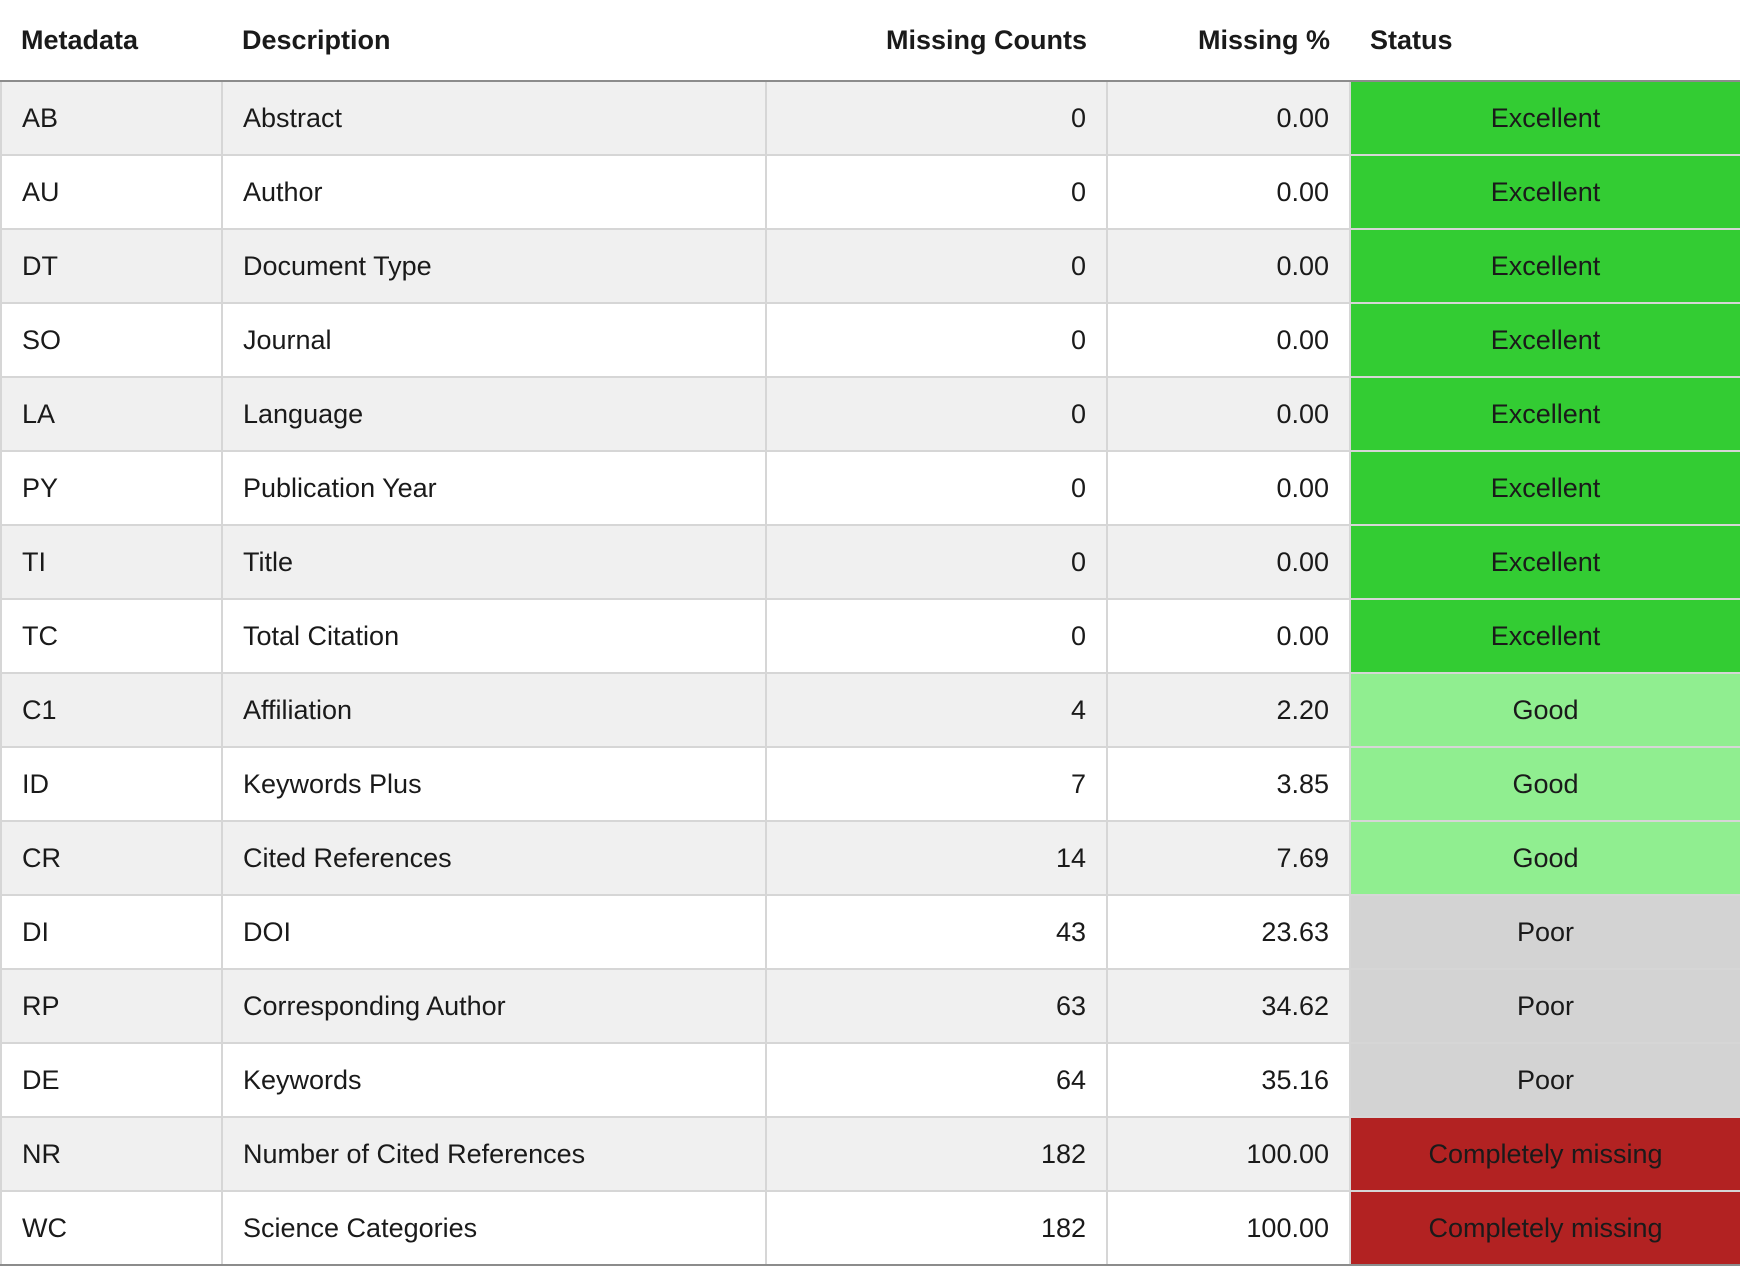  What do you see at coordinates (936, 784) in the screenshot?
I see `cell-missing-counts: 7` at bounding box center [936, 784].